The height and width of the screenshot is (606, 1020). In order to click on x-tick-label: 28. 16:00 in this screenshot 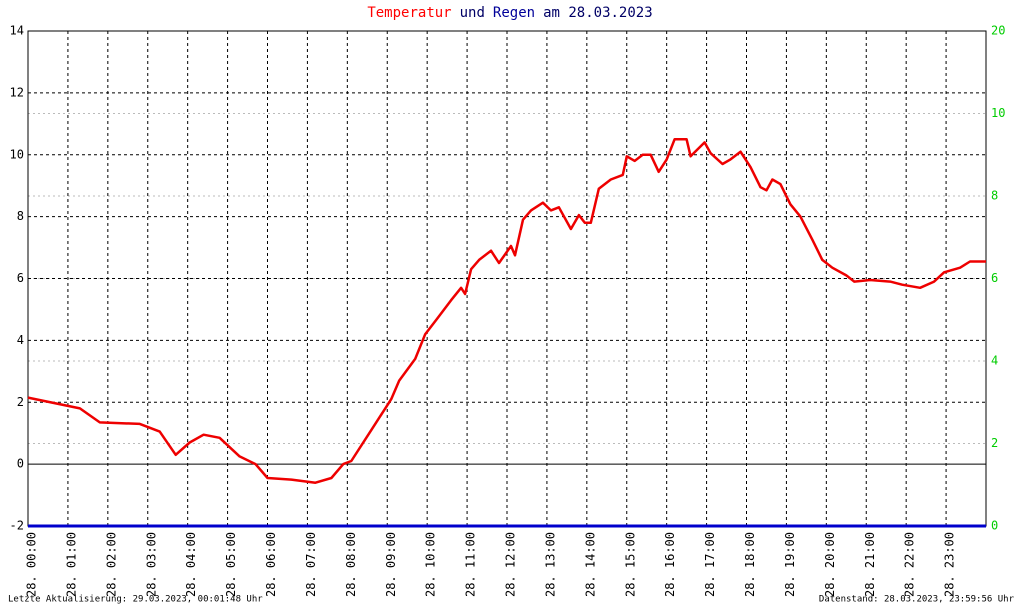, I will do `click(670, 564)`.